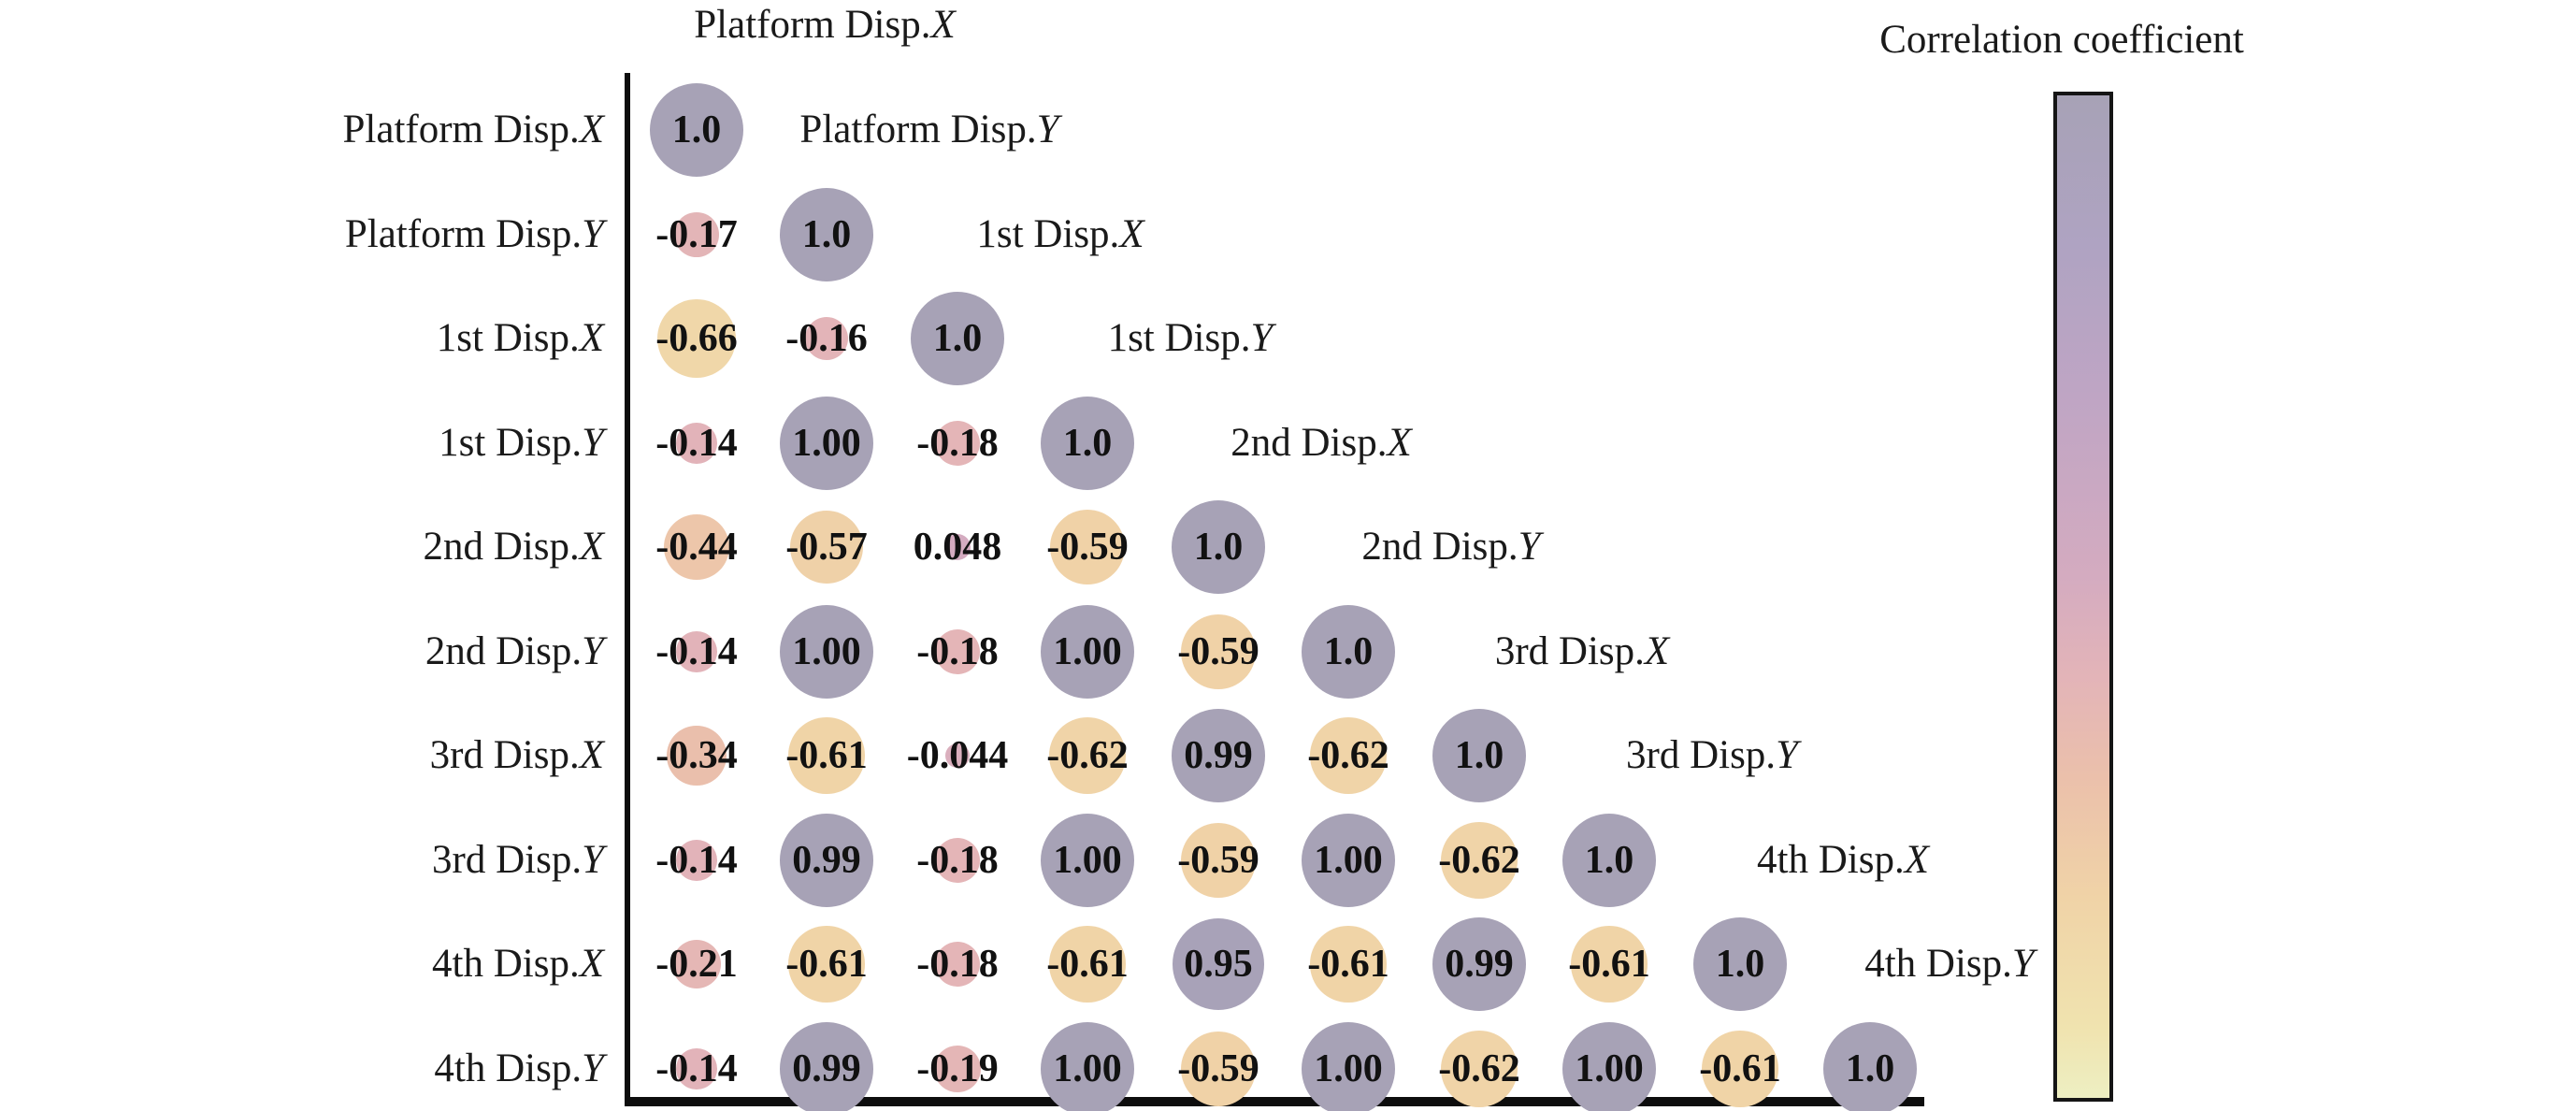  What do you see at coordinates (1451, 547) in the screenshot?
I see `diagonal-label: 2nd Disp.Y` at bounding box center [1451, 547].